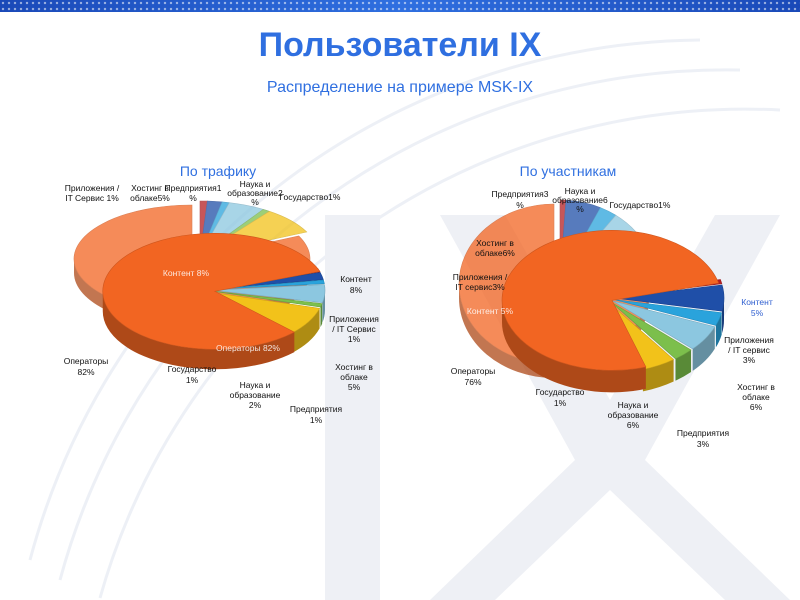 Image resolution: width=800 pixels, height=600 pixels. I want to click on traffic-label-apps: Приложения / IT Сервис 1%, so click(354, 329).